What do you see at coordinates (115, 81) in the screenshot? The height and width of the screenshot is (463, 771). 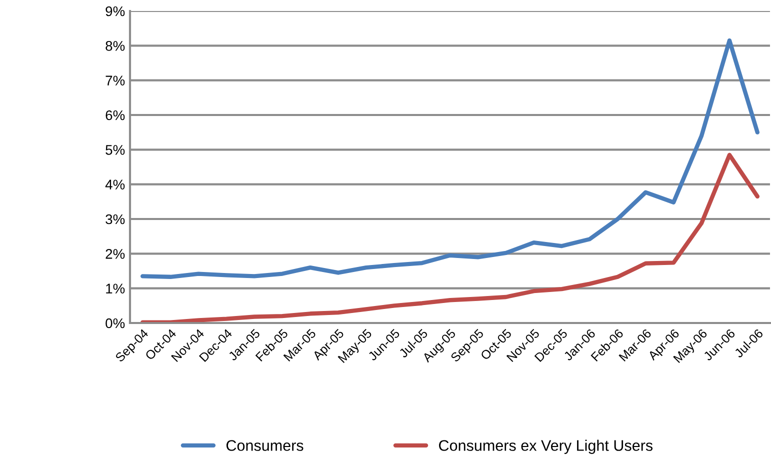 I see `y-tick-label: 7%` at bounding box center [115, 81].